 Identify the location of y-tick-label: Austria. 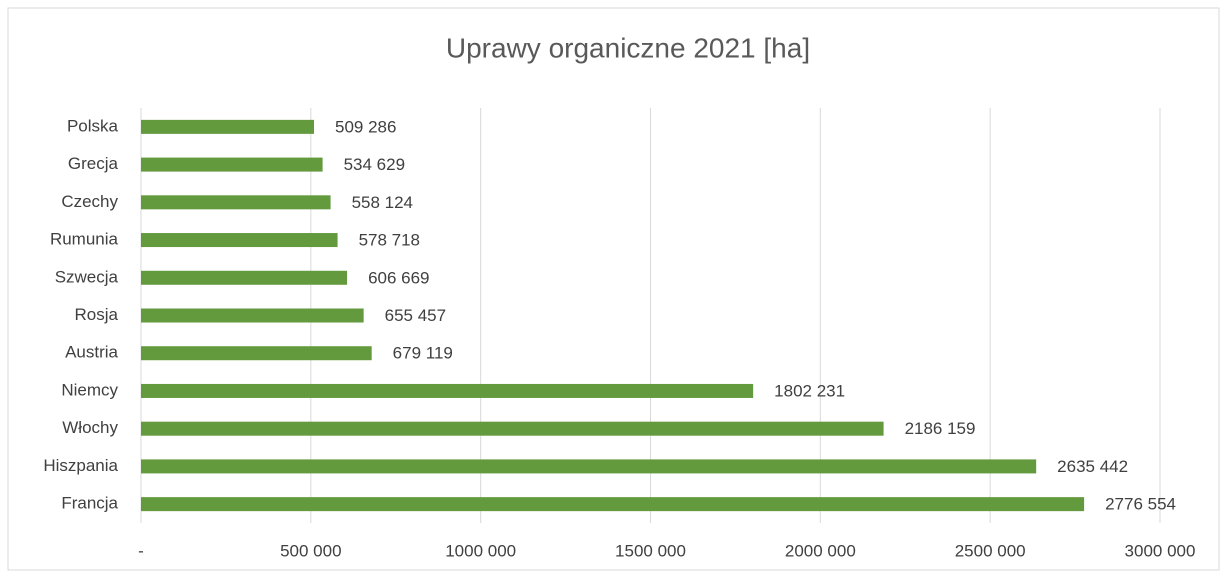
(91, 352).